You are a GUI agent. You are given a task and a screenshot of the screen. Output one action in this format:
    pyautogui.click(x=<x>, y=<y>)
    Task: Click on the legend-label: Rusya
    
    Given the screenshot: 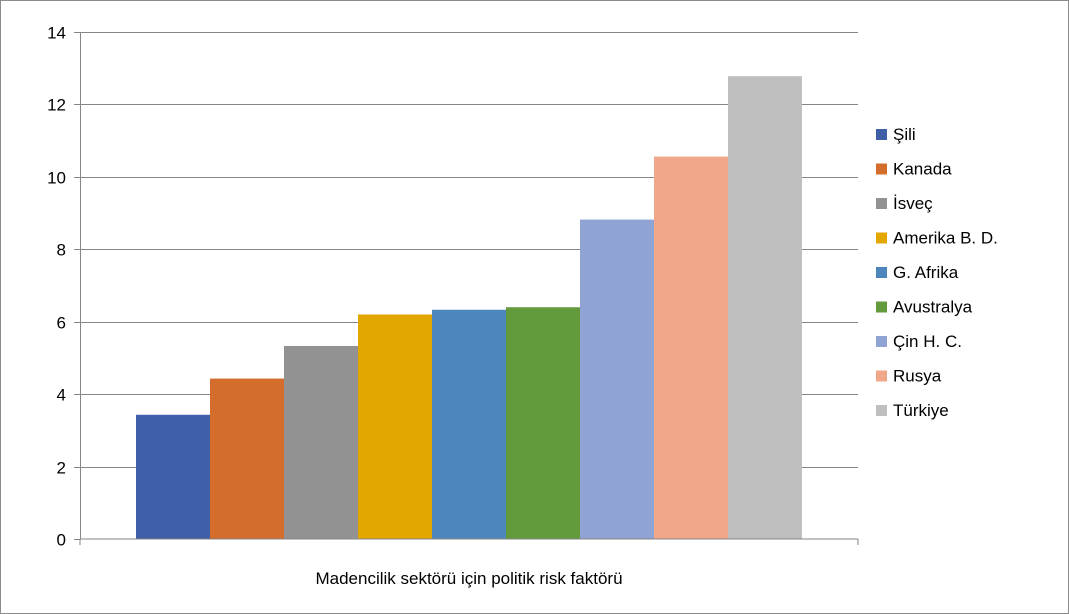 What is the action you would take?
    pyautogui.click(x=917, y=376)
    